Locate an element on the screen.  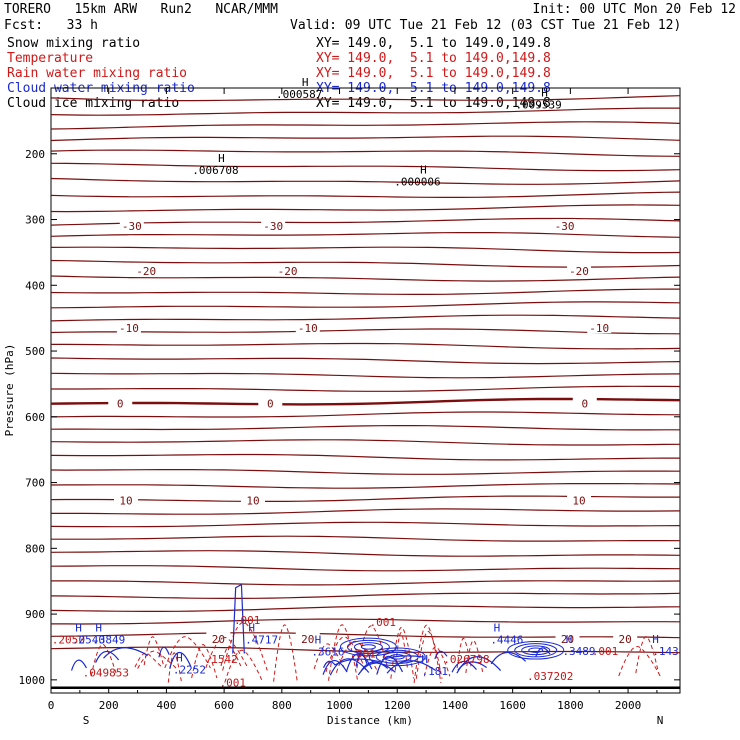
legend-range: XY= 149.0, 5.1 to 149.0,149.8 is located at coordinates (433, 58).